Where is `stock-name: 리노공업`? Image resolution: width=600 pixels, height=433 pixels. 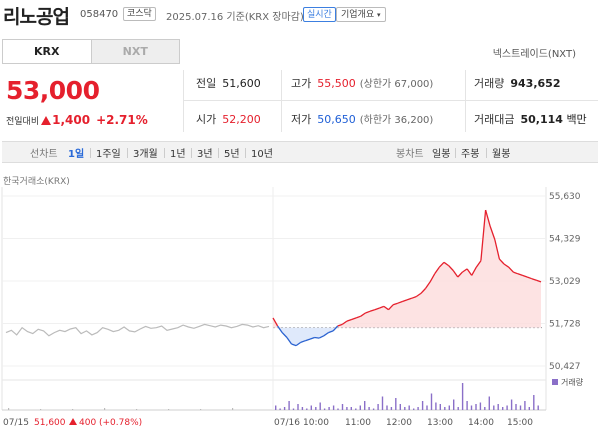
stock-name: 리노공업 is located at coordinates (36, 17).